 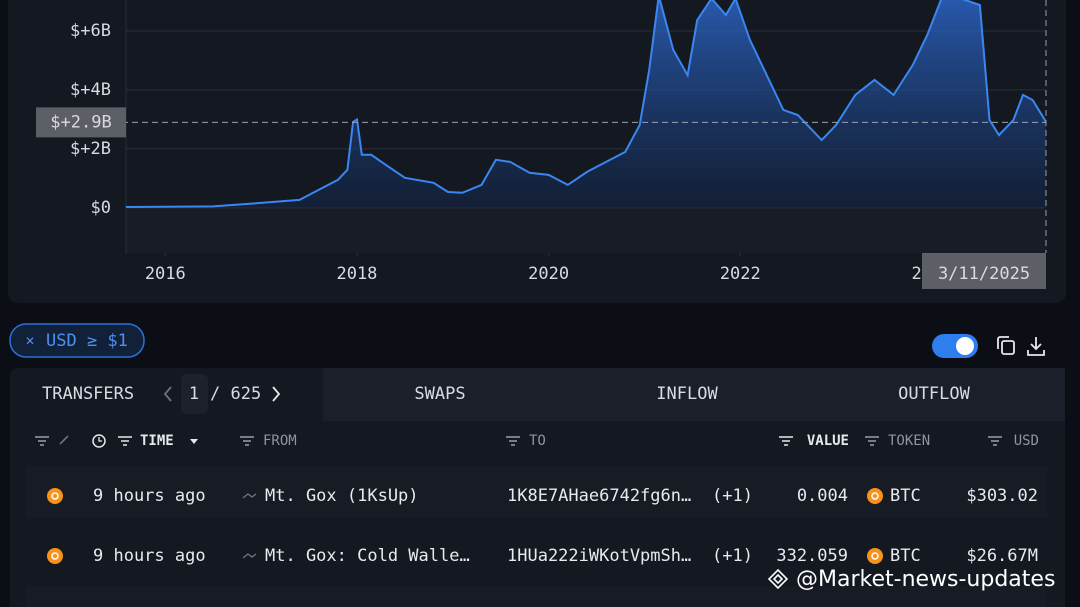 What do you see at coordinates (828, 441) in the screenshot?
I see `column-header: VALUE` at bounding box center [828, 441].